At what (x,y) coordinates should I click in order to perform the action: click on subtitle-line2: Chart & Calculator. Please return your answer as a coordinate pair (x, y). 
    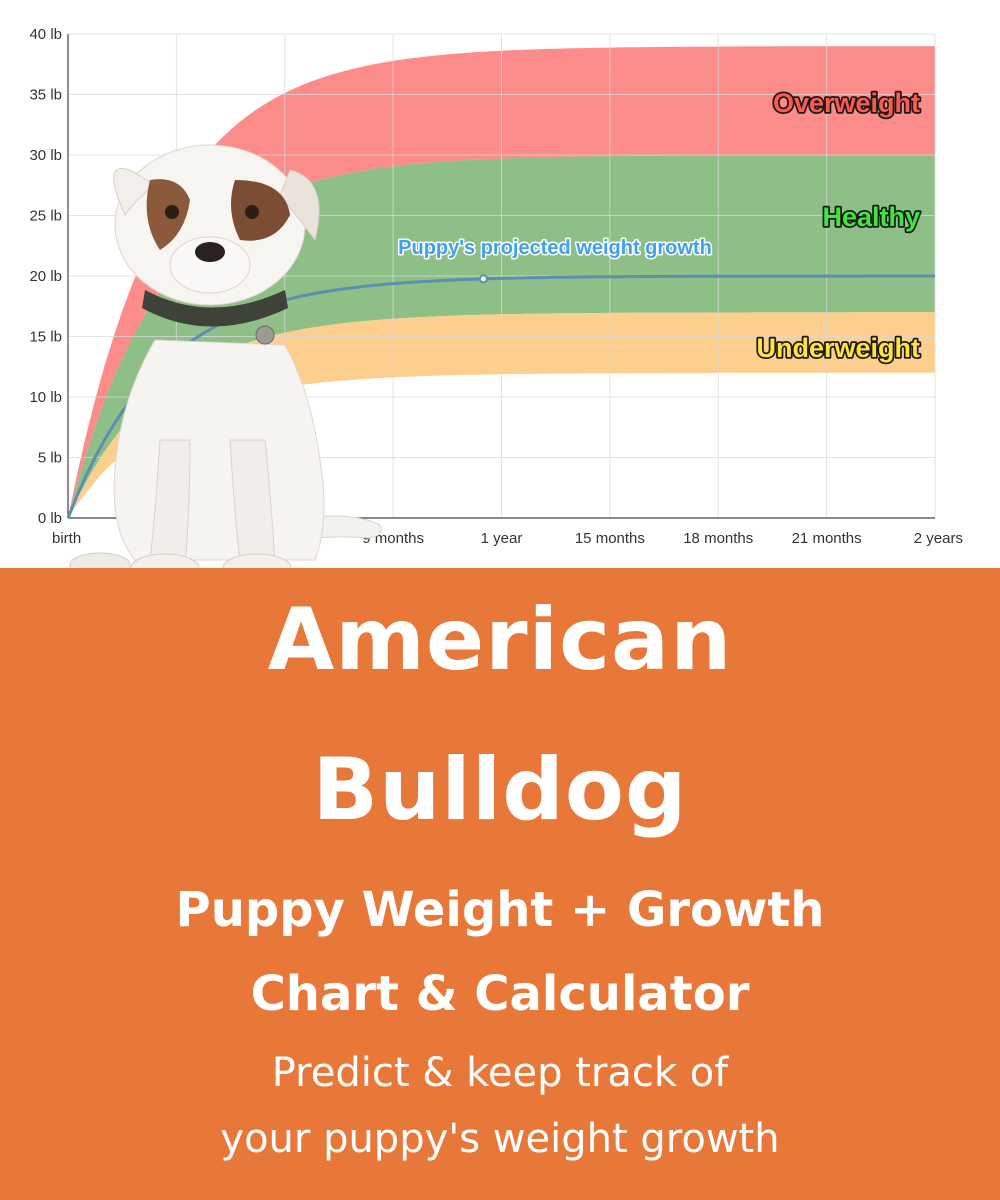
    Looking at the image, I should click on (500, 994).